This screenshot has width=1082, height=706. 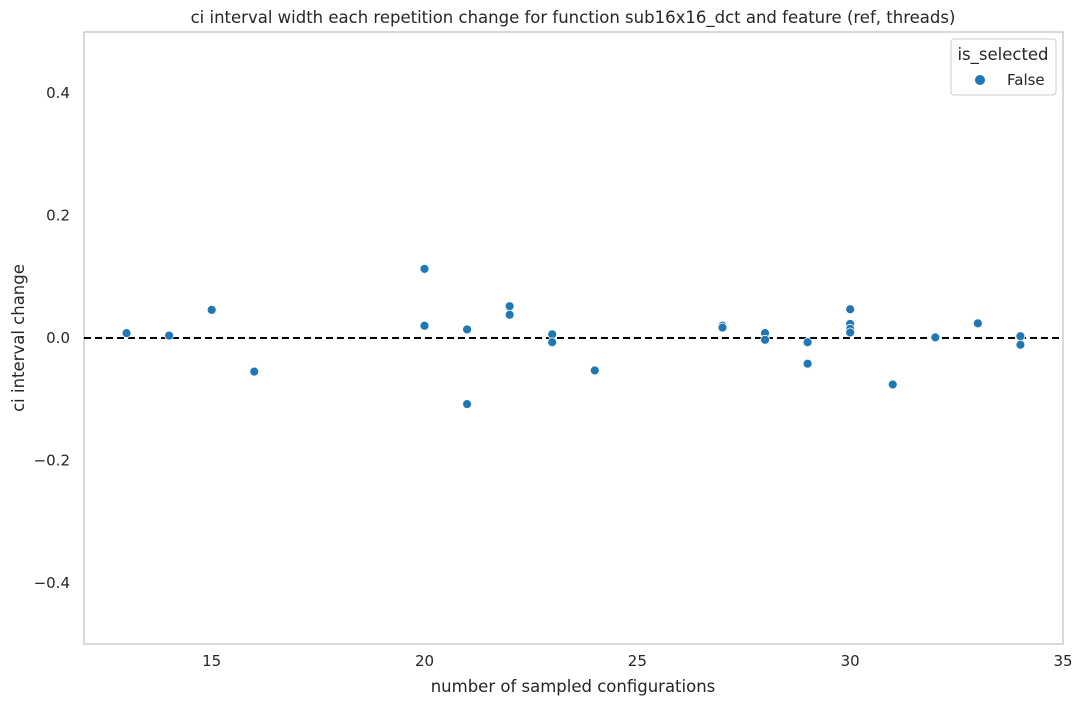 I want to click on x-tick-label: 35, so click(x=1062, y=661).